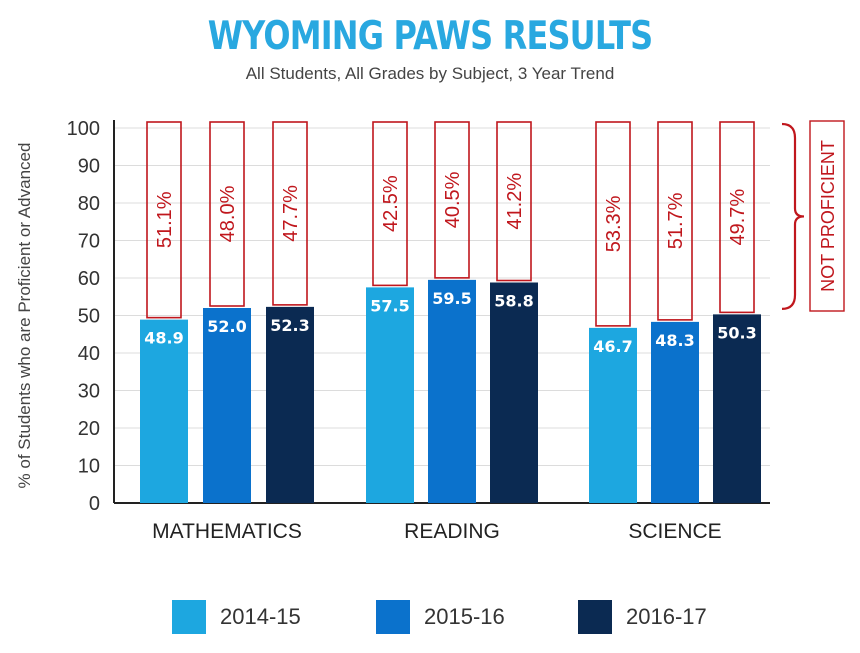  What do you see at coordinates (464, 616) in the screenshot?
I see `legend-label: 2015-16` at bounding box center [464, 616].